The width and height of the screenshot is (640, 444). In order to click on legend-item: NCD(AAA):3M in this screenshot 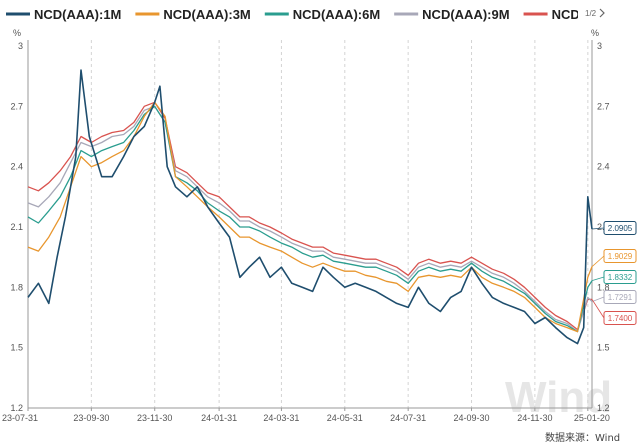, I will do `click(193, 14)`.